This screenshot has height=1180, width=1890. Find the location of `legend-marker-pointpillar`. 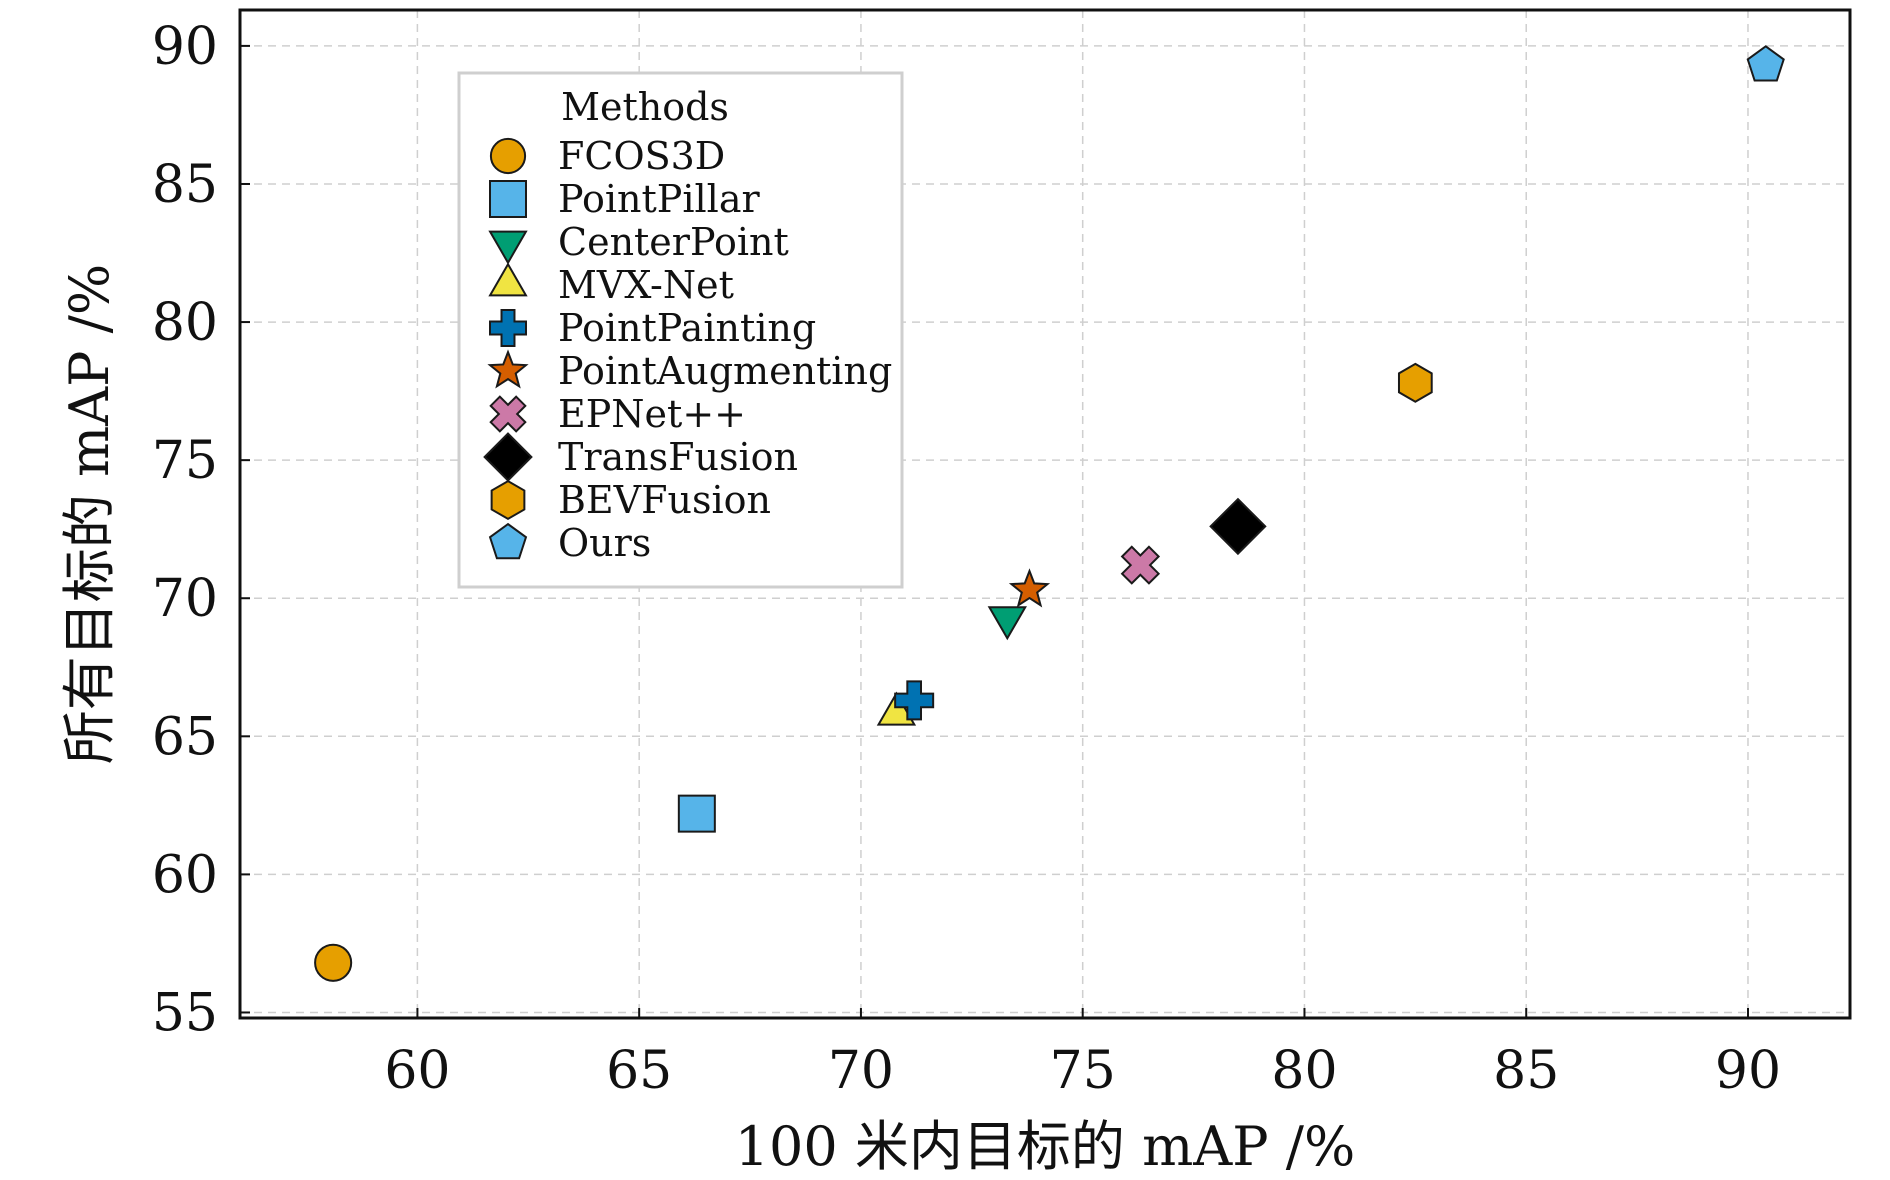

legend-marker-pointpillar is located at coordinates (508, 199).